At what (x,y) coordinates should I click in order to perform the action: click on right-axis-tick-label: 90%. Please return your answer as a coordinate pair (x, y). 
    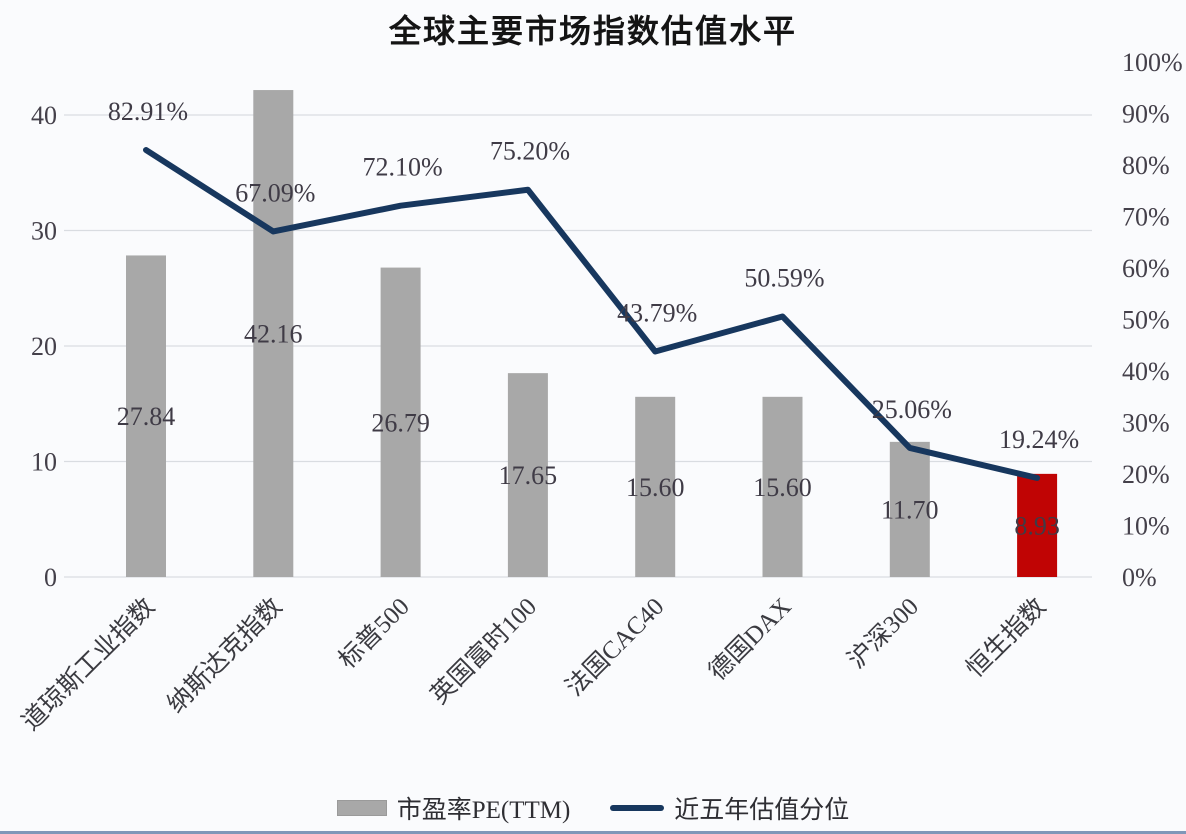
    Looking at the image, I should click on (1146, 114).